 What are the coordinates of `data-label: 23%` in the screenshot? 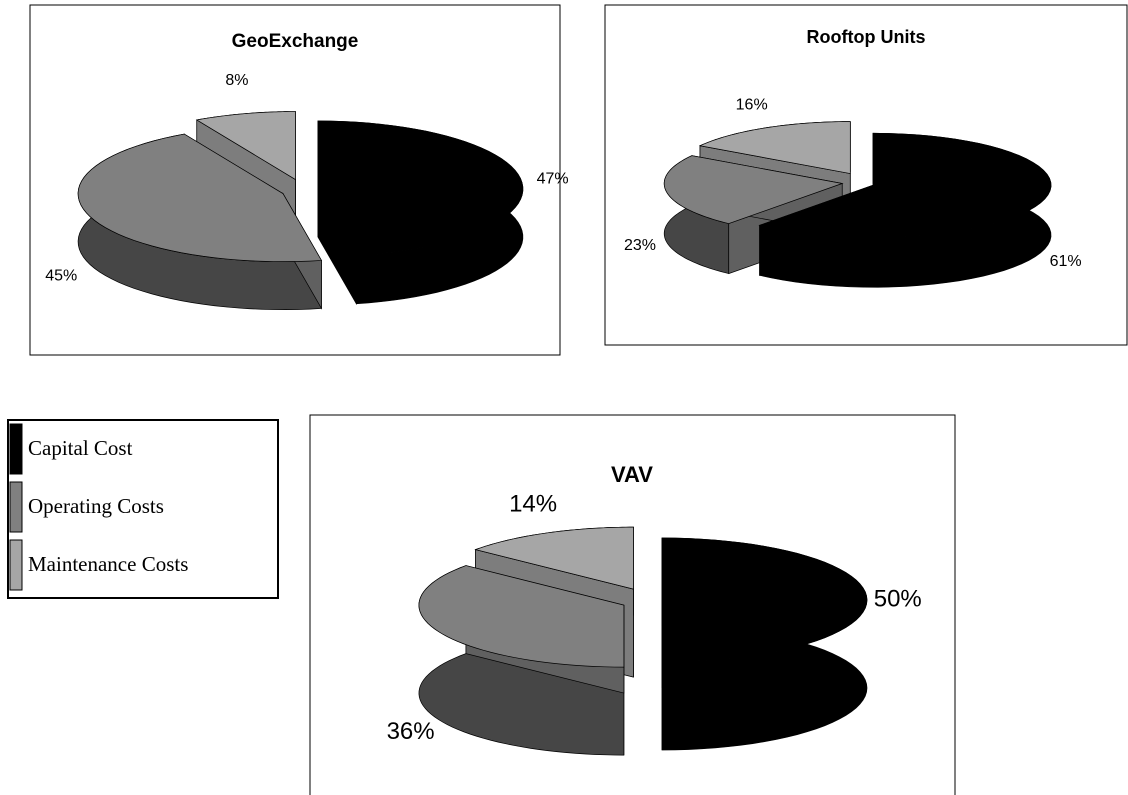 It's located at (640, 245).